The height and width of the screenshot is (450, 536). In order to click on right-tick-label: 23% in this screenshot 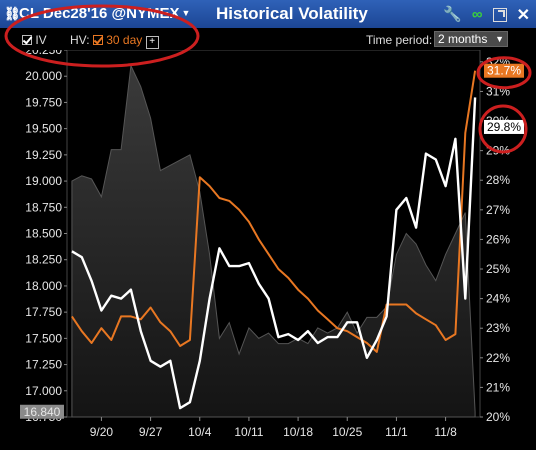, I will do `click(498, 328)`.